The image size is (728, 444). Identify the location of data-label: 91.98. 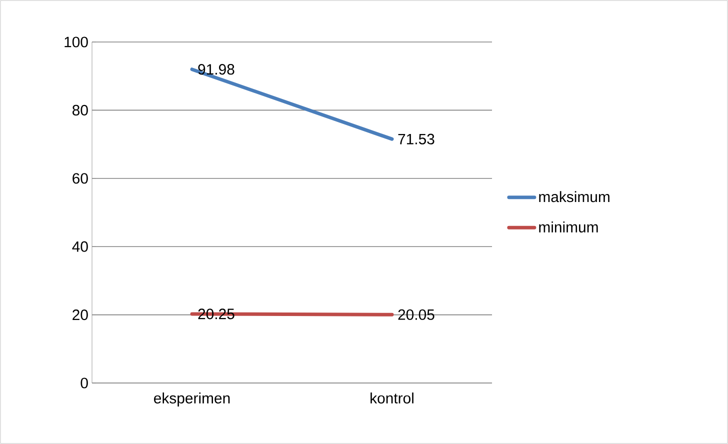
(216, 69).